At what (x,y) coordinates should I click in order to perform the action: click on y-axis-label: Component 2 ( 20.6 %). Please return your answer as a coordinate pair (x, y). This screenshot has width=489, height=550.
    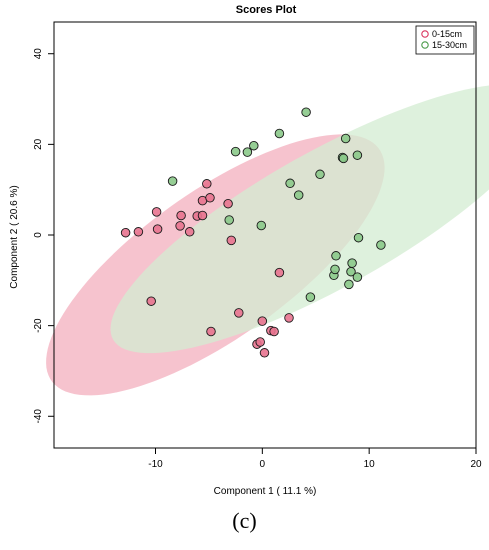
    Looking at the image, I should click on (14, 236).